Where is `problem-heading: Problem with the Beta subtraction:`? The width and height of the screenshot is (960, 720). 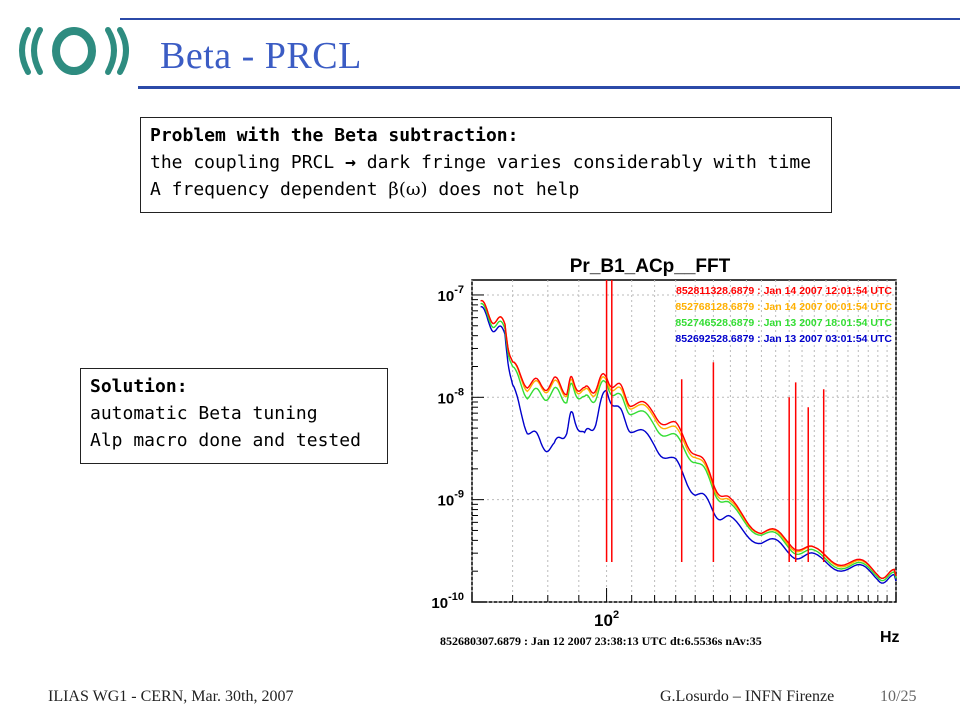
problem-heading: Problem with the Beta subtraction: is located at coordinates (334, 135).